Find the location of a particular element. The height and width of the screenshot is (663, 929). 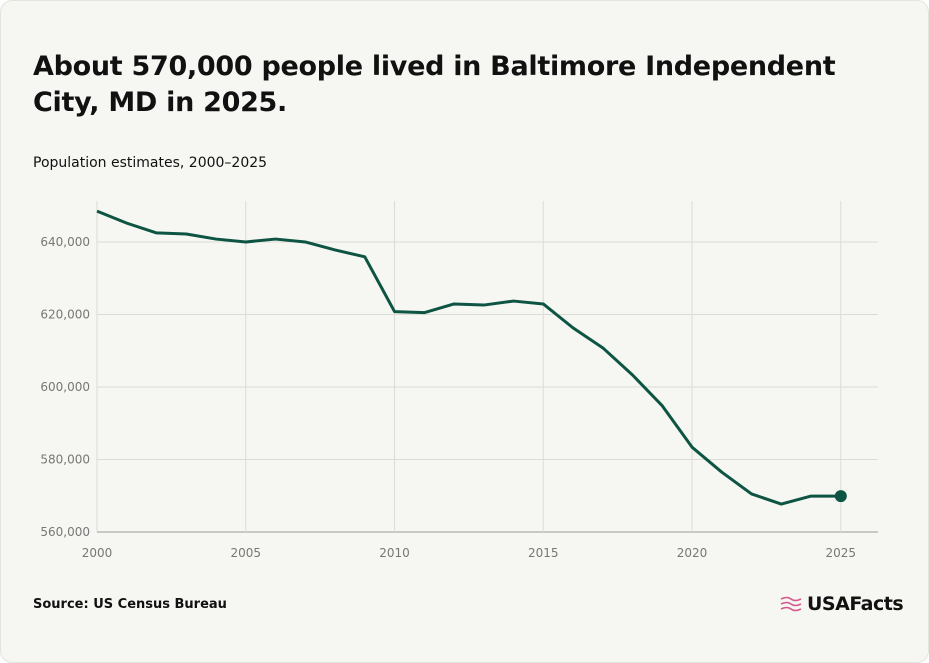

y-tick-label: 600,000 is located at coordinates (65, 387).